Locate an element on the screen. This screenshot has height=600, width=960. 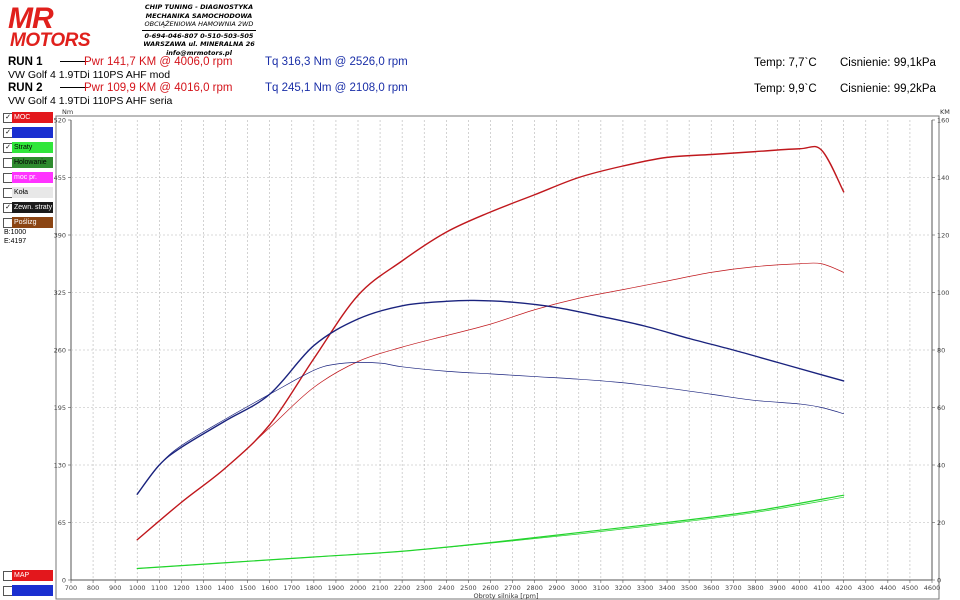
x-tick-label: 3800 is located at coordinates (755, 588).